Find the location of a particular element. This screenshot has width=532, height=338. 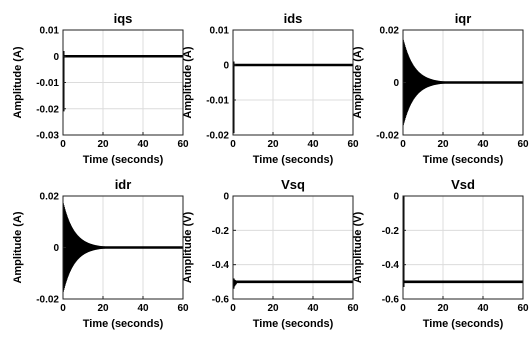

y-tick-label: -0.03 is located at coordinates (47, 136).